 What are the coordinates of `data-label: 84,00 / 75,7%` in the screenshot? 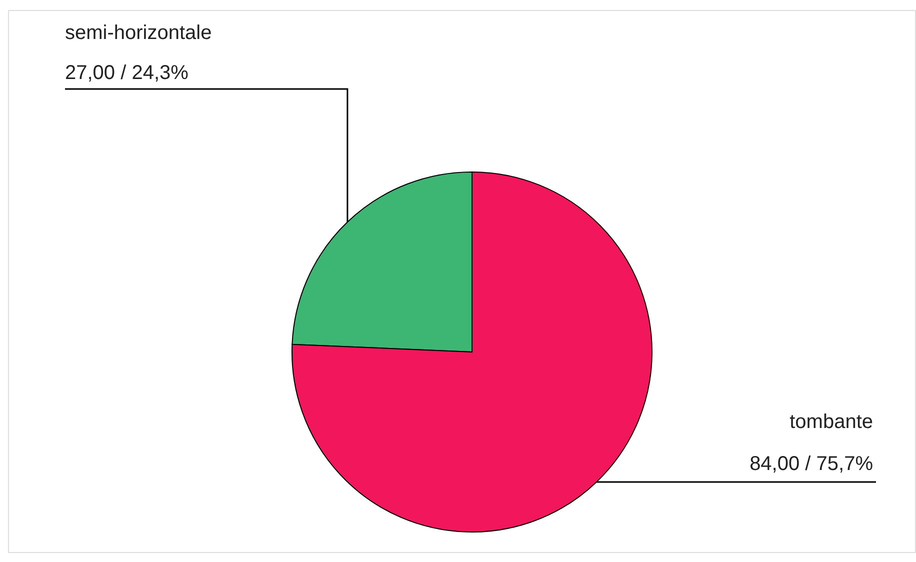 It's located at (812, 463).